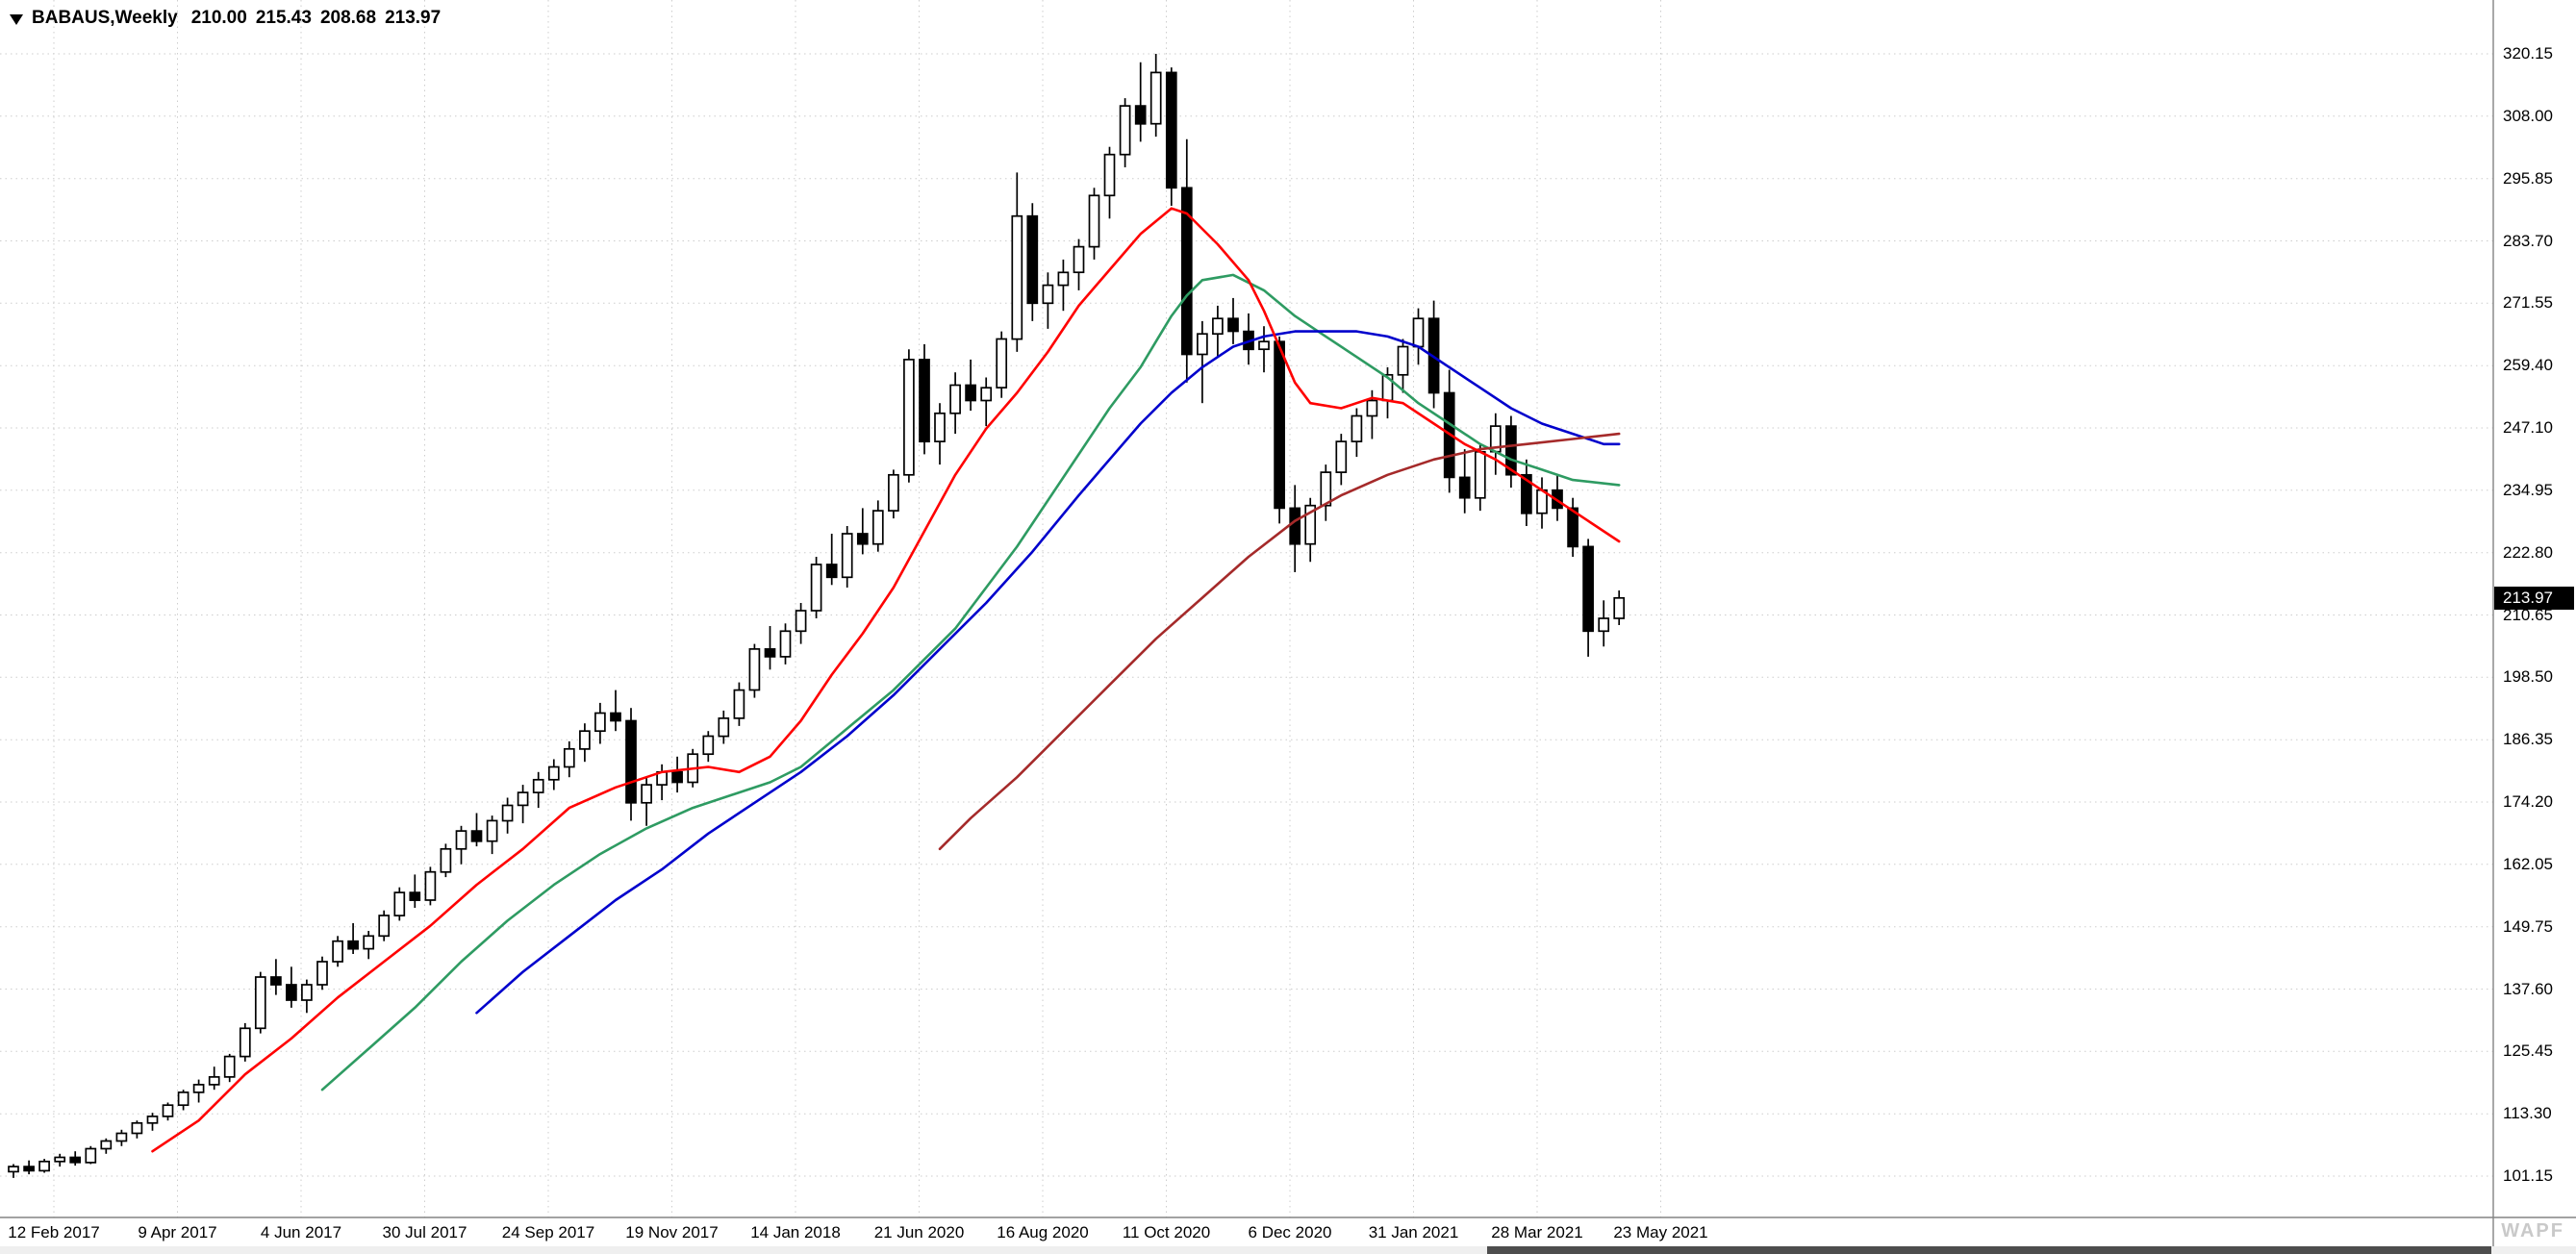  I want to click on watermark: WAPF, so click(2532, 1230).